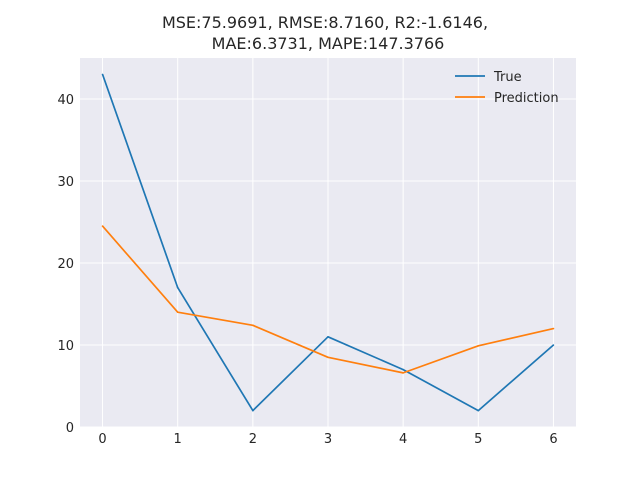 This screenshot has width=640, height=480. What do you see at coordinates (178, 439) in the screenshot?
I see `x-tick-label-1: 1` at bounding box center [178, 439].